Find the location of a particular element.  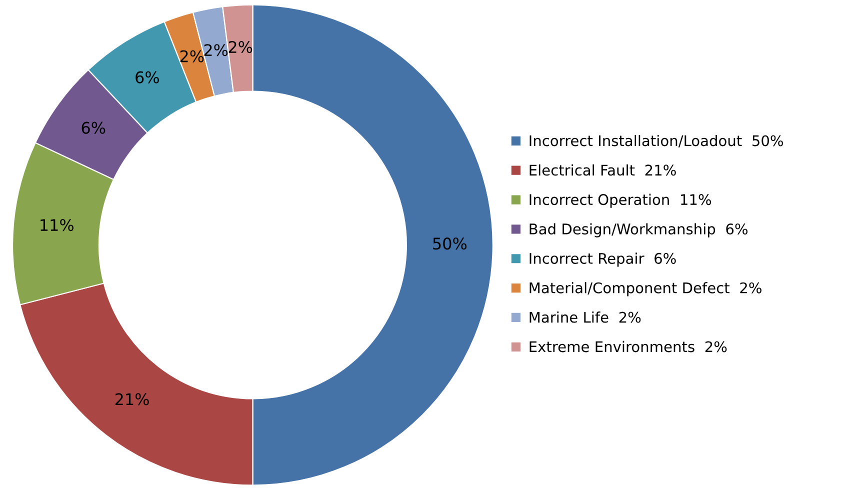

legend-label: Marine Life 2% is located at coordinates (585, 317).